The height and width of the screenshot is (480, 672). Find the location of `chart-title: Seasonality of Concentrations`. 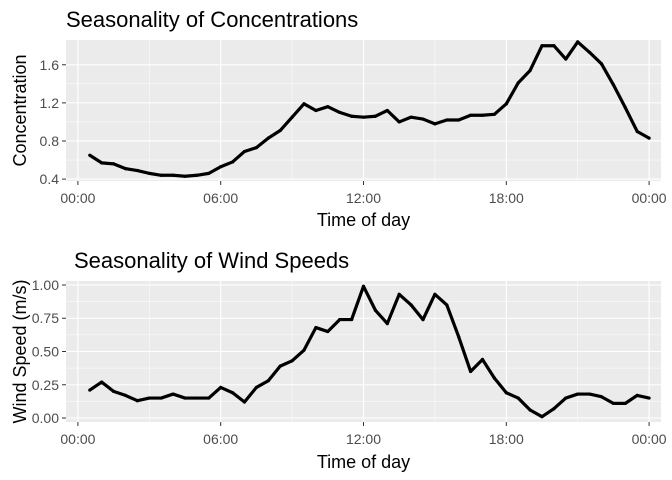

chart-title: Seasonality of Concentrations is located at coordinates (212, 19).